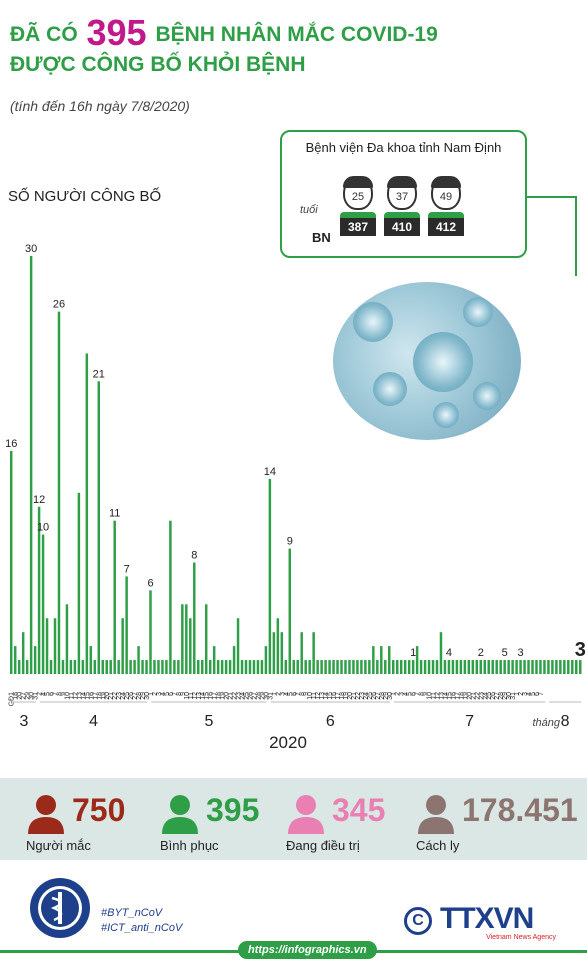 This screenshot has width=587, height=960. What do you see at coordinates (505, 653) in the screenshot?
I see `data-label: 5` at bounding box center [505, 653].